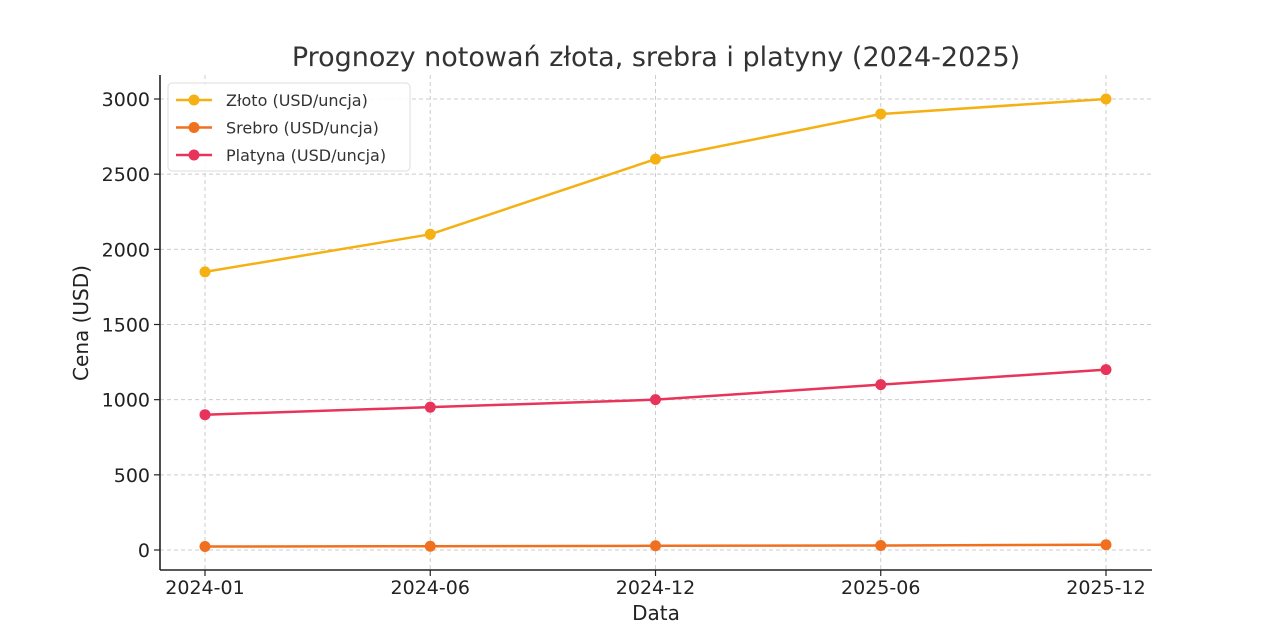 This screenshot has width=1280, height=640. I want to click on x-axis-label: Data, so click(656, 613).